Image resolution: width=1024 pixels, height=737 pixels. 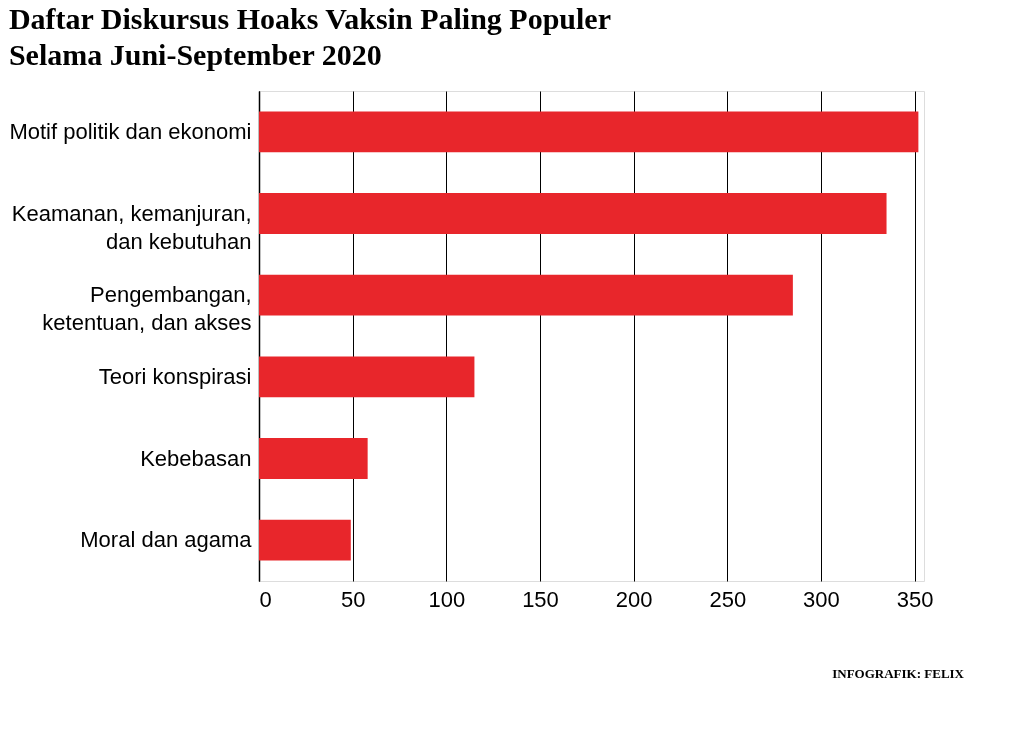 What do you see at coordinates (175, 376) in the screenshot?
I see `y-tick-label: Teori konspirasi` at bounding box center [175, 376].